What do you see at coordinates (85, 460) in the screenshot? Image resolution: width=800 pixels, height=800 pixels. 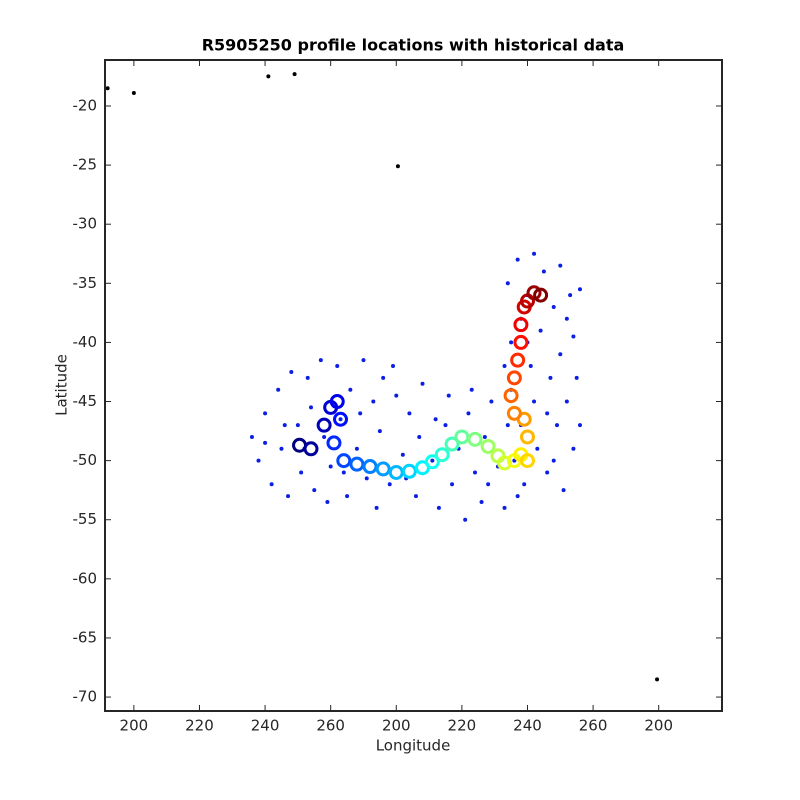 I see `y-tick-label: -50` at bounding box center [85, 460].